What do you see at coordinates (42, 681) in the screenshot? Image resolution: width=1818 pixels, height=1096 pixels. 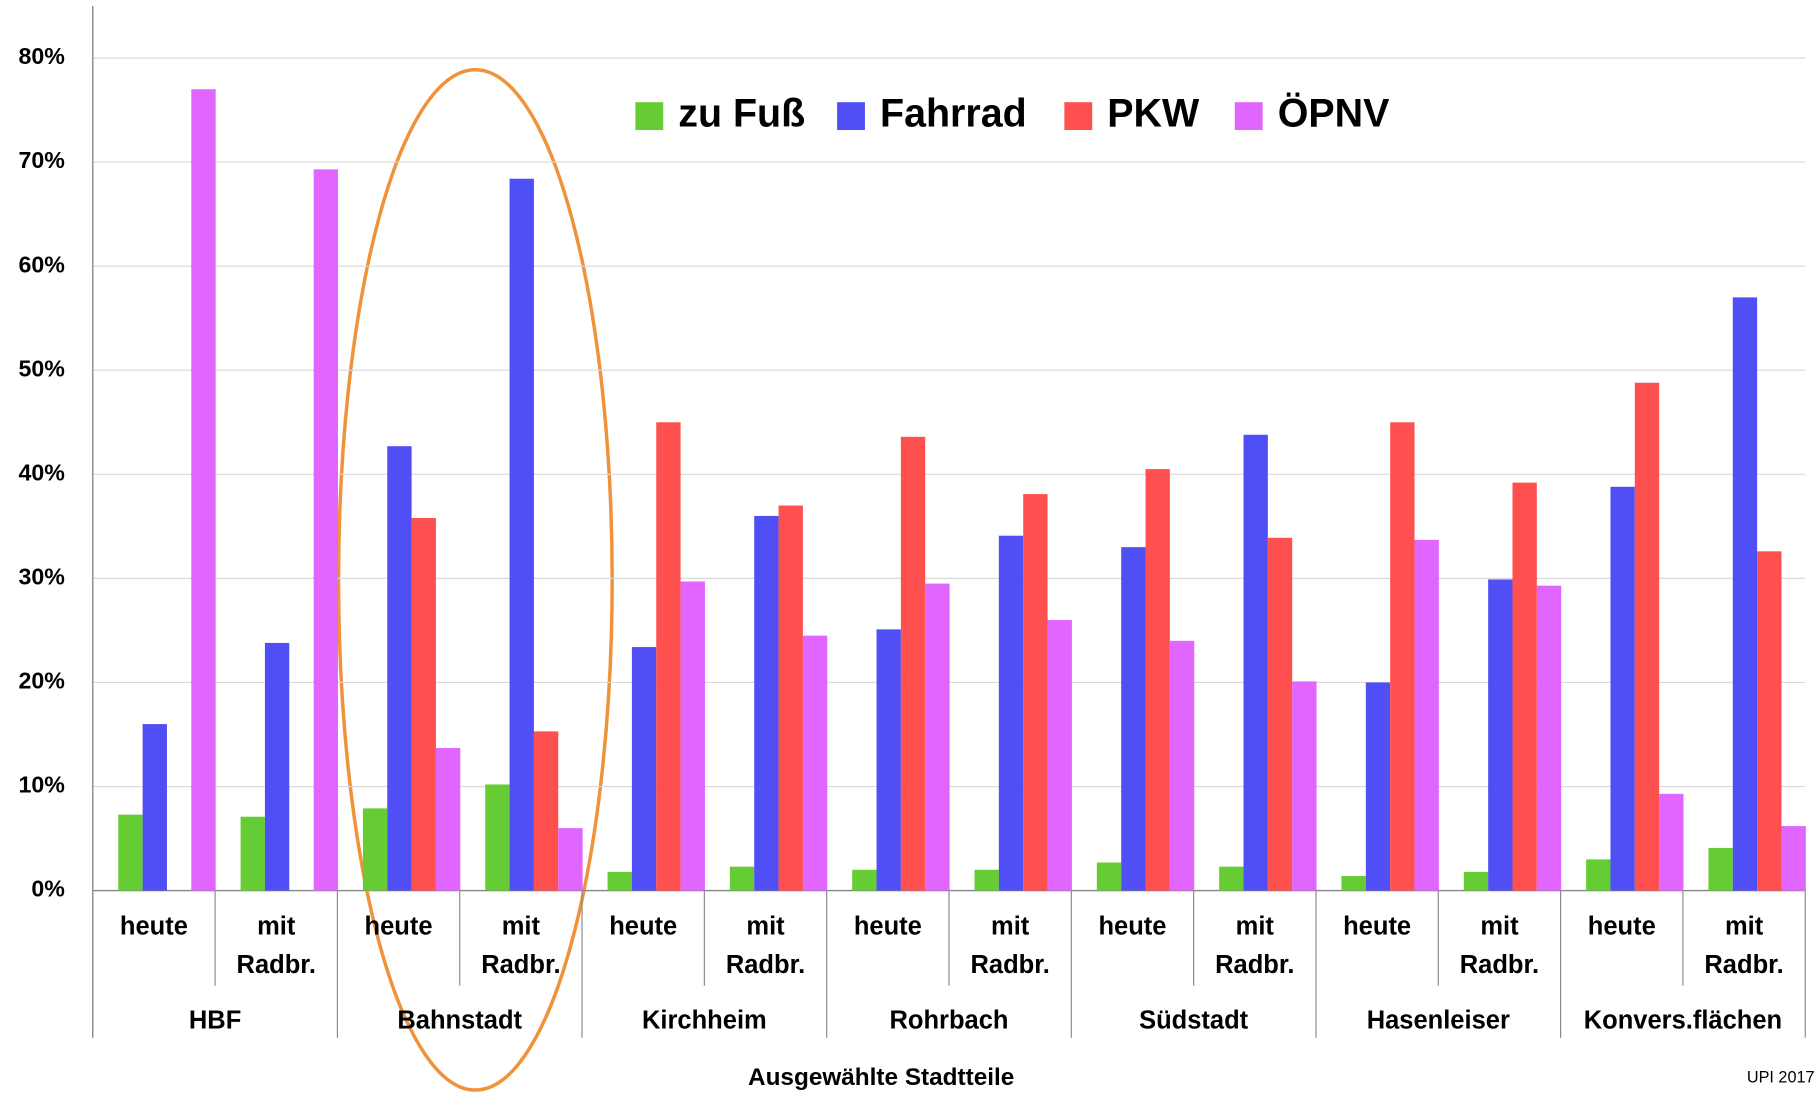 I see `y-tick-label: 20%` at bounding box center [42, 681].